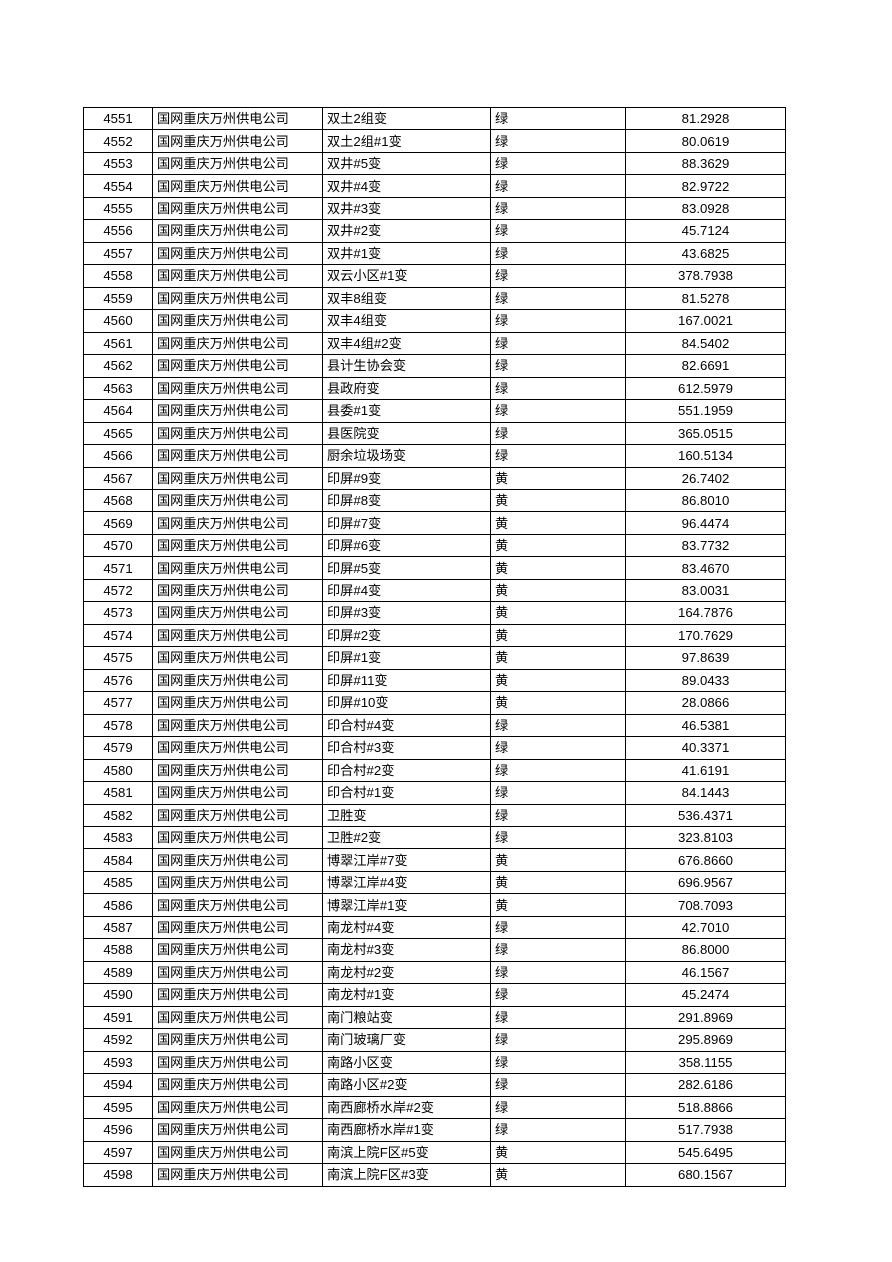 Image resolution: width=892 pixels, height=1262 pixels. What do you see at coordinates (705, 343) in the screenshot?
I see `cell-value: 84.5402` at bounding box center [705, 343].